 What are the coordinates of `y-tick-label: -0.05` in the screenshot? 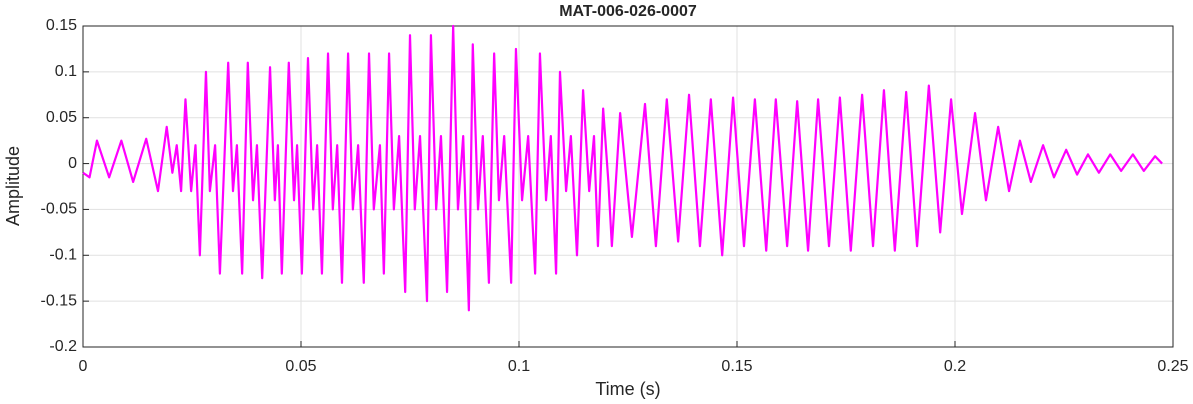 It's located at (59, 209).